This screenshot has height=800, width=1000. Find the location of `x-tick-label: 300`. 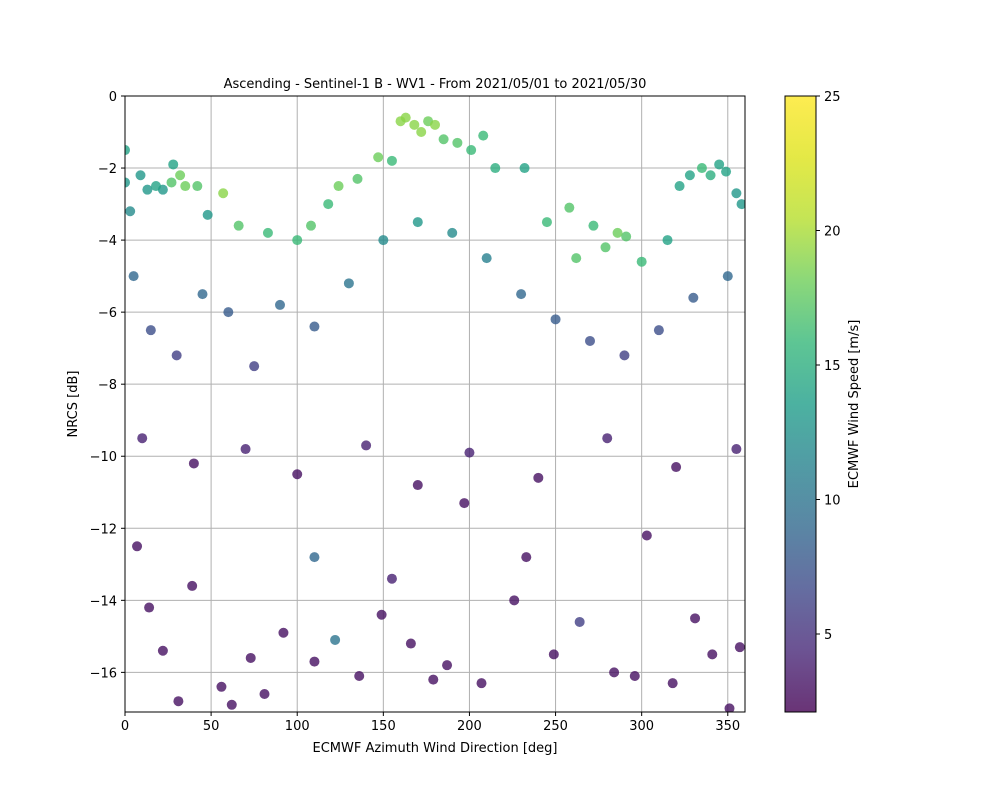

x-tick-label: 300 is located at coordinates (641, 726).